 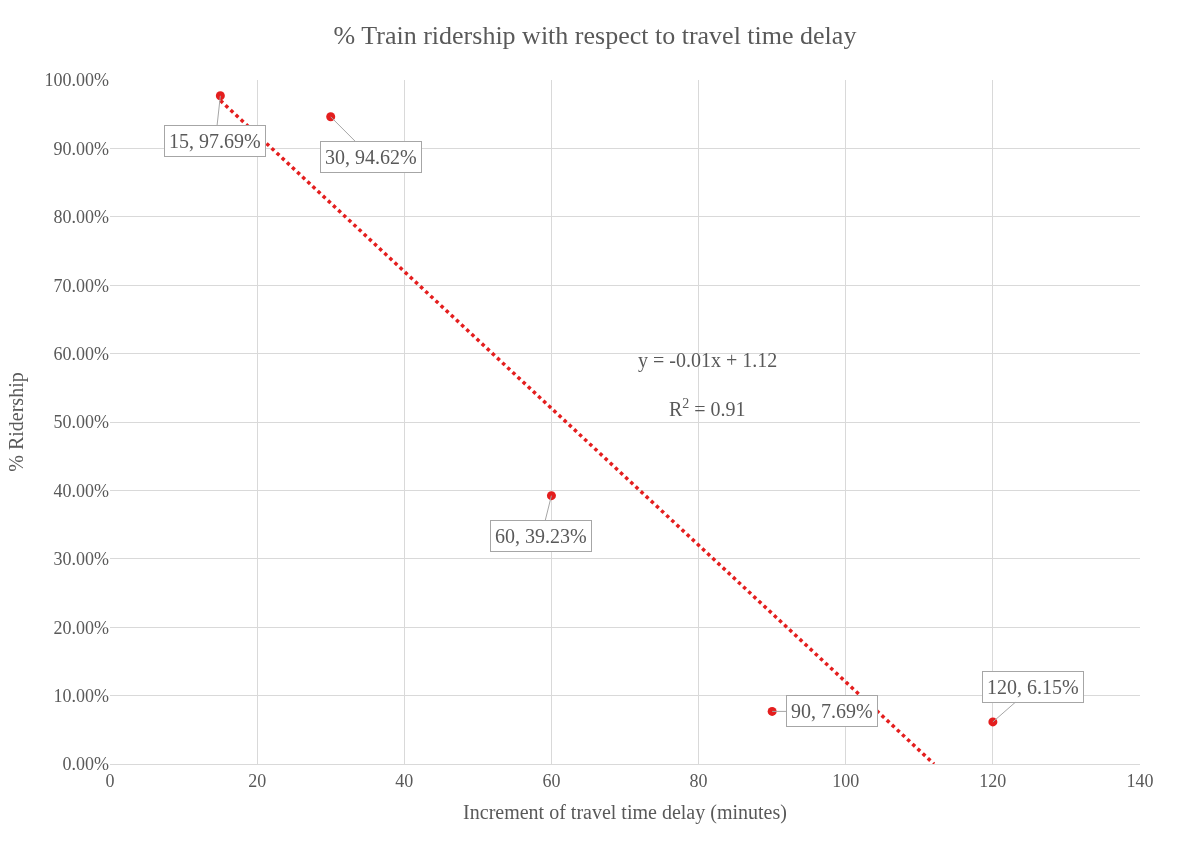 What do you see at coordinates (81, 559) in the screenshot?
I see `y-tick-label: 30.00%` at bounding box center [81, 559].